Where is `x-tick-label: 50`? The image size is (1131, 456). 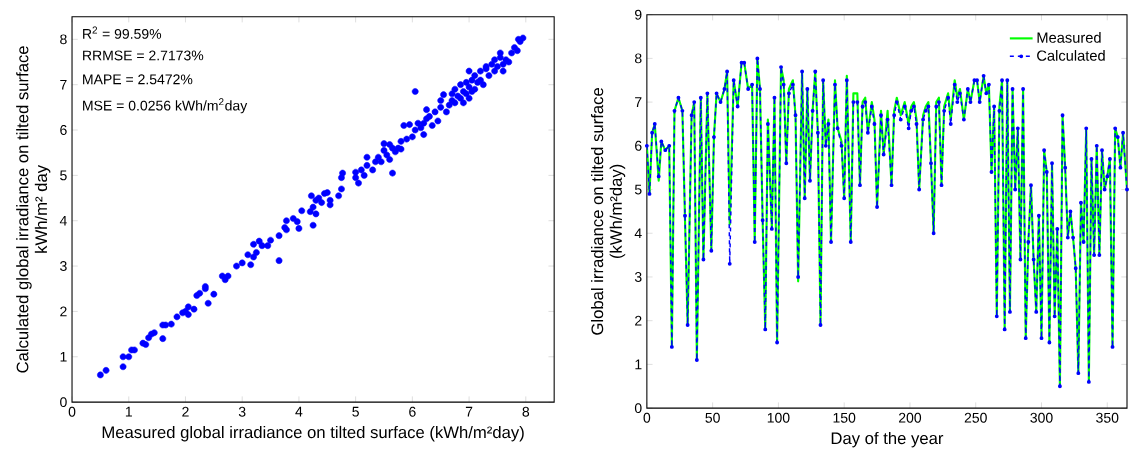 x-tick-label: 50 is located at coordinates (712, 417).